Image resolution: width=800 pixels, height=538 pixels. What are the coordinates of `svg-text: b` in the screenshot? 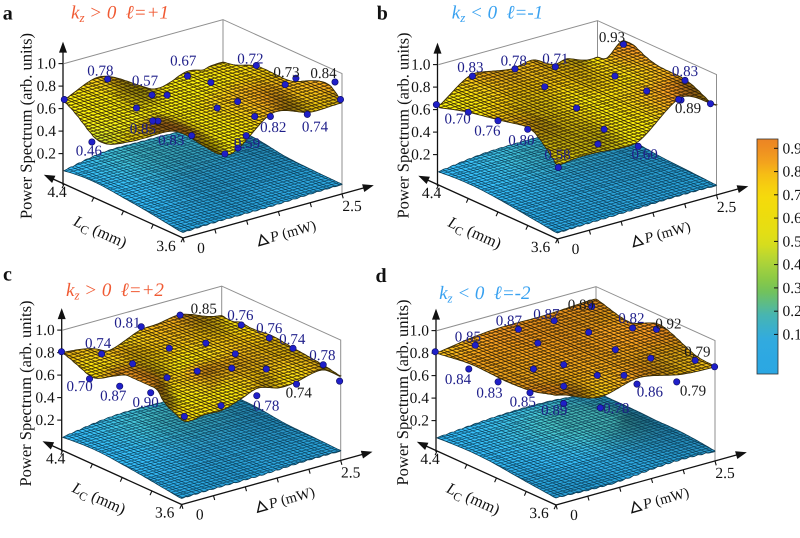 It's located at (382, 13).